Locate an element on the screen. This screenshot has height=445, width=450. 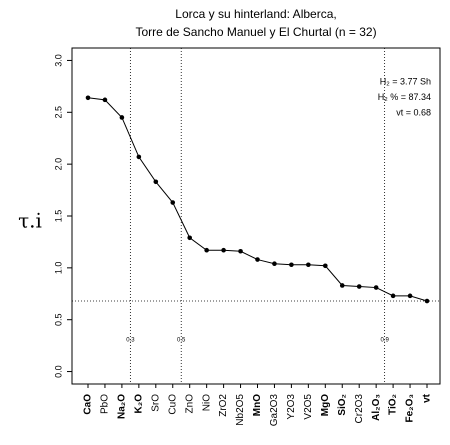
y-tick-label: 1.0 is located at coordinates (58, 268).